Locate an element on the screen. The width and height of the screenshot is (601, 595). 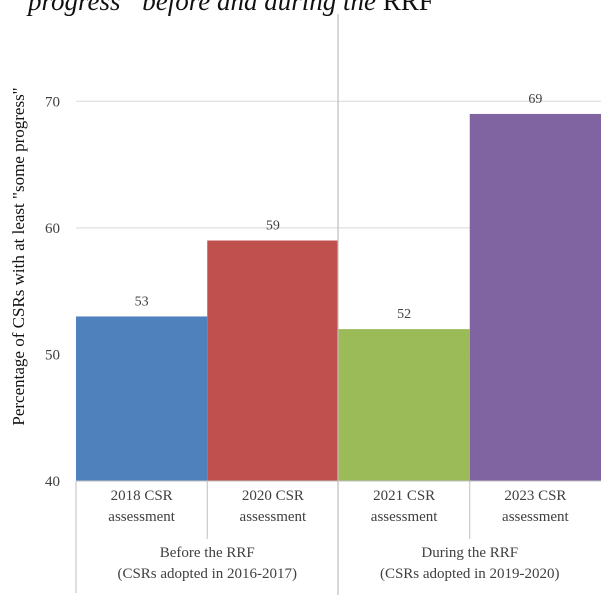
x-tick-label-3-0: 2023 CSR is located at coordinates (535, 496).